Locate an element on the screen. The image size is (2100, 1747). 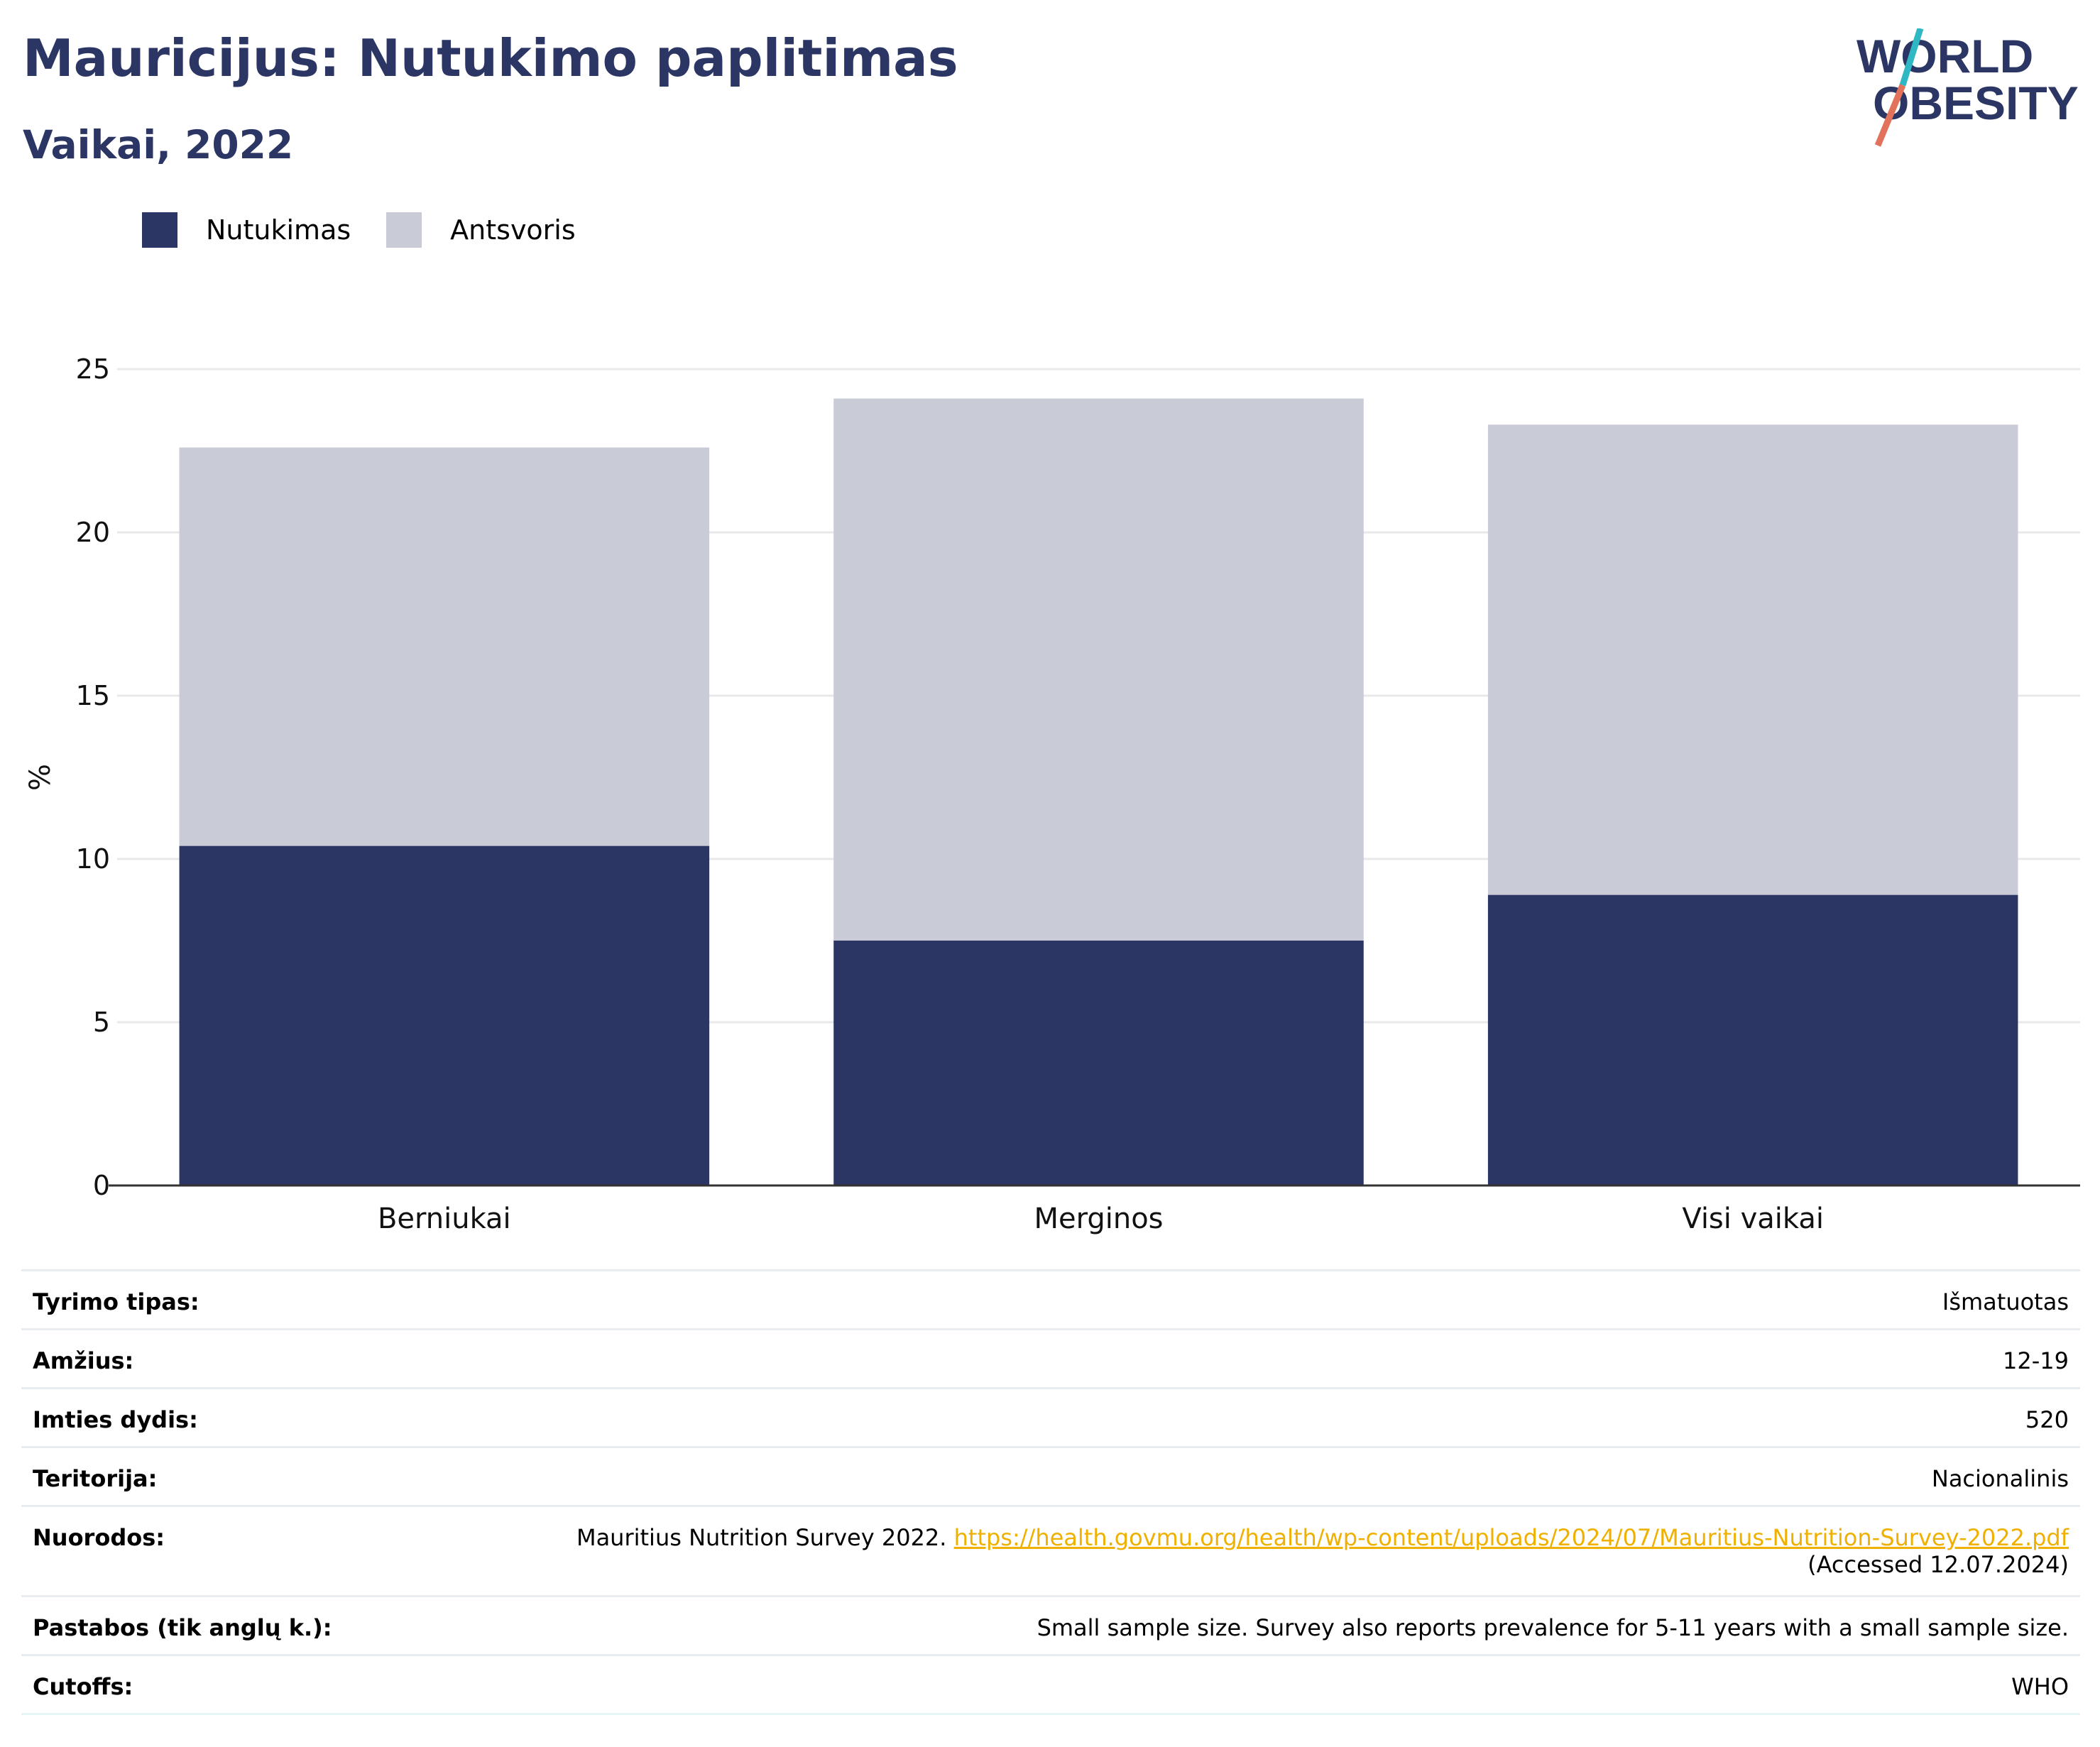
references-label: Nuorodos: is located at coordinates (99, 1537).